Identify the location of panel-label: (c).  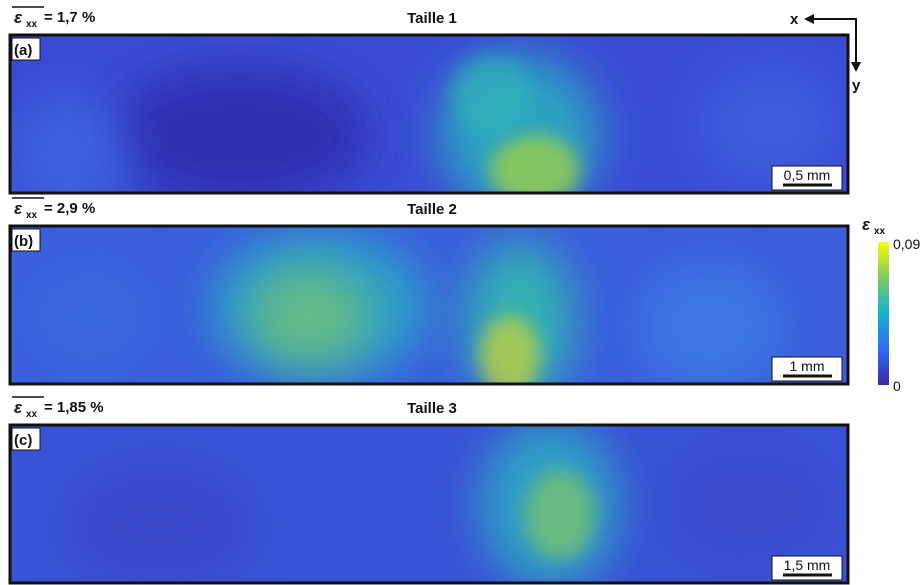
(23, 440).